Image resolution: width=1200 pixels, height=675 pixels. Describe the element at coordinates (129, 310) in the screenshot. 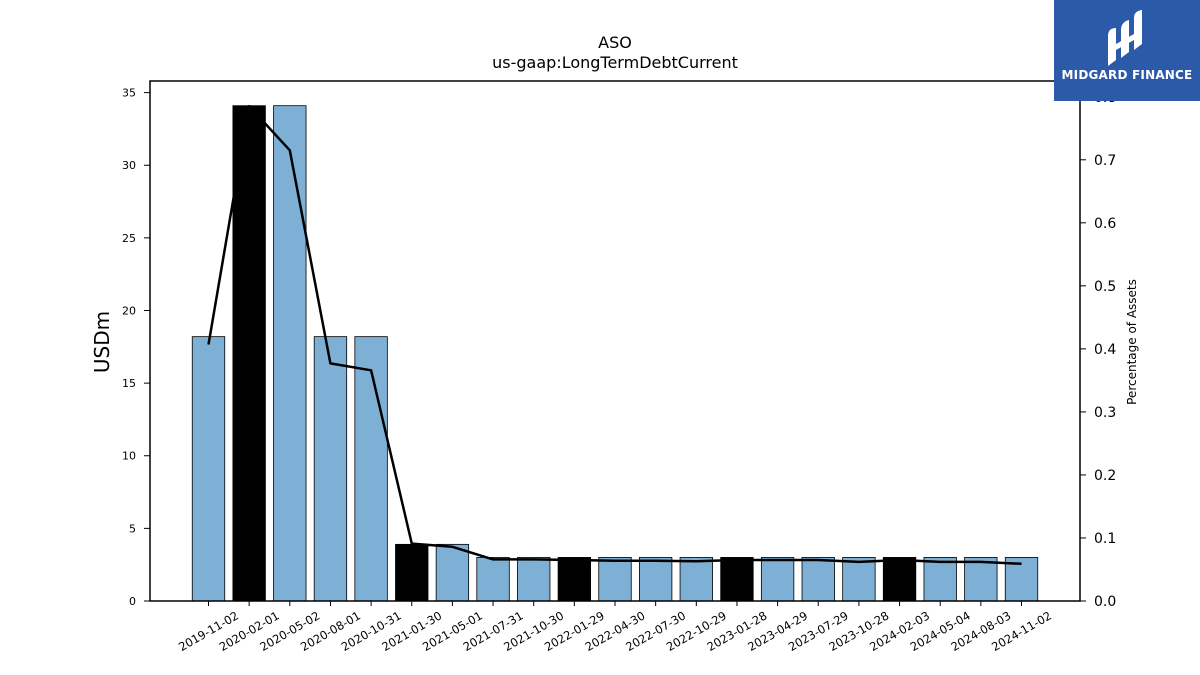

I see `y-tick-label: 20` at that location.